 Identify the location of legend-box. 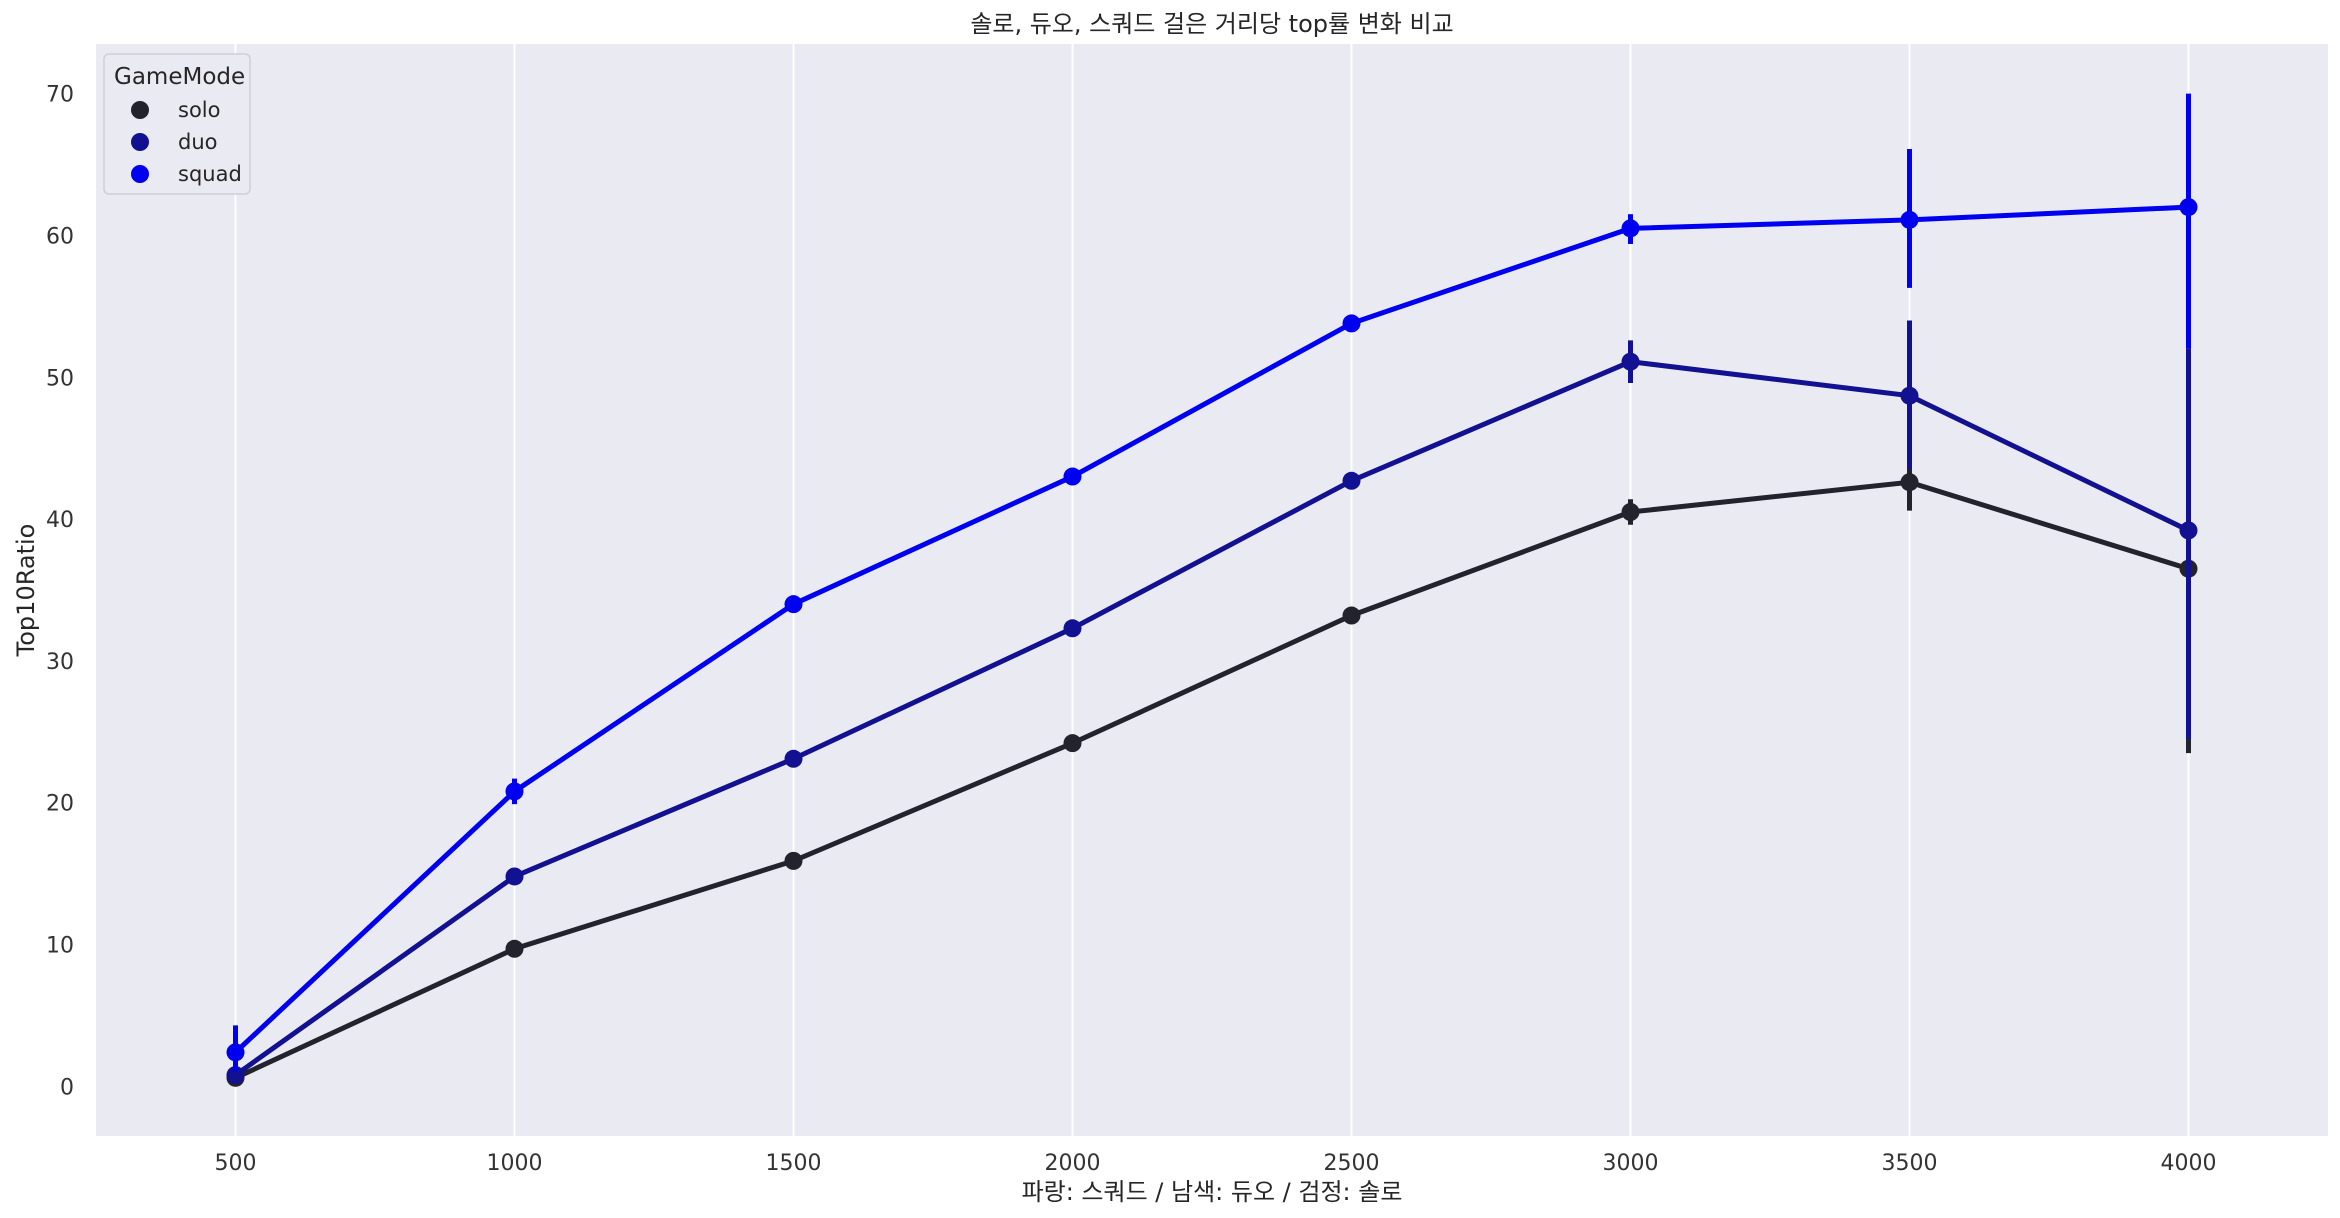
(177, 124).